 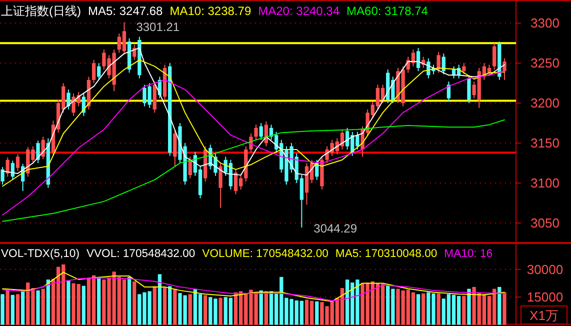 What do you see at coordinates (126, 11) in the screenshot?
I see `text: MA5: 3247.68` at bounding box center [126, 11].